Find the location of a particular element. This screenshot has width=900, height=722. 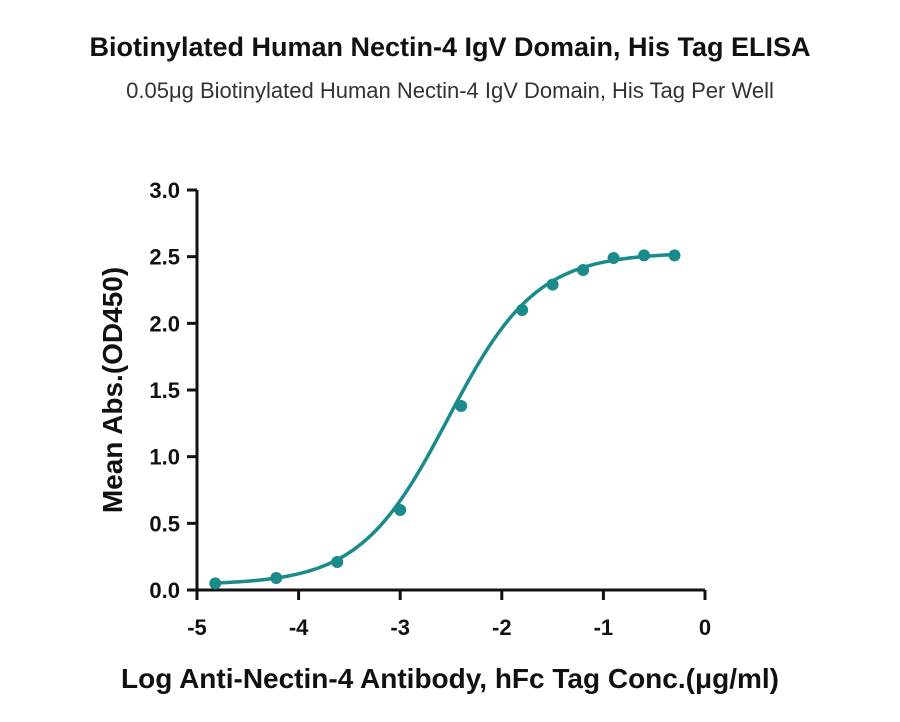

y-tick-label: 0.5 is located at coordinates (164, 523).